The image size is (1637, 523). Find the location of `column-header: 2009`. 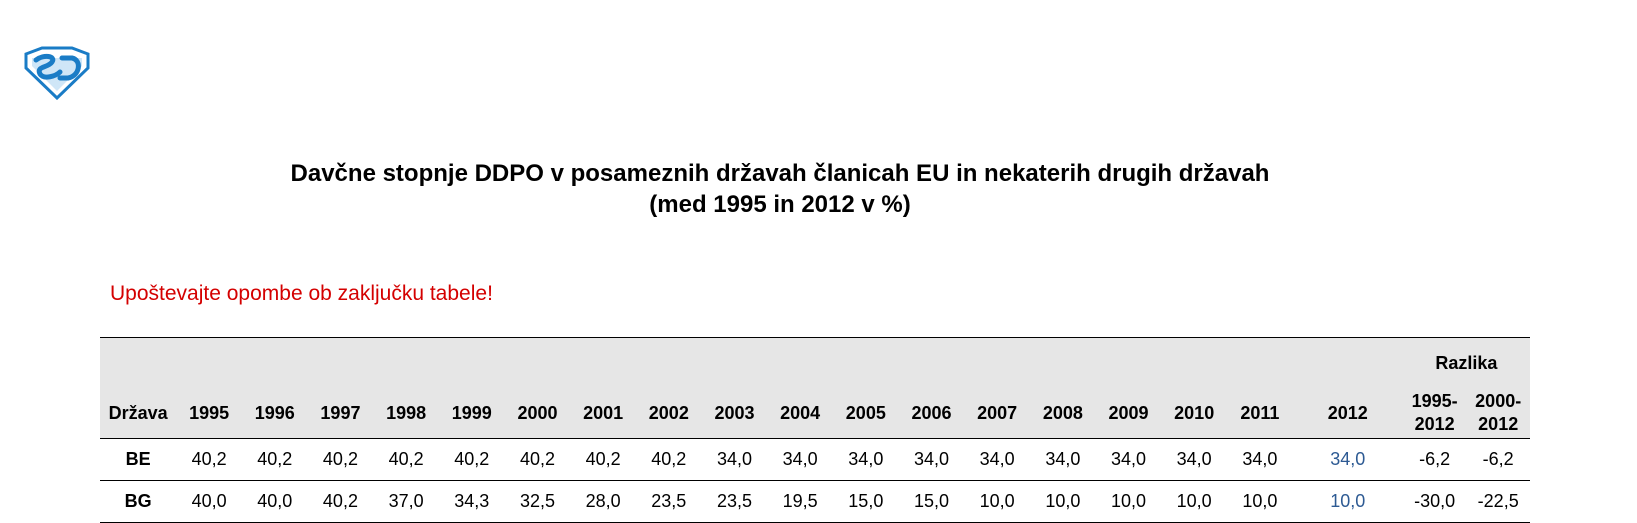

column-header: 2009 is located at coordinates (1128, 413).